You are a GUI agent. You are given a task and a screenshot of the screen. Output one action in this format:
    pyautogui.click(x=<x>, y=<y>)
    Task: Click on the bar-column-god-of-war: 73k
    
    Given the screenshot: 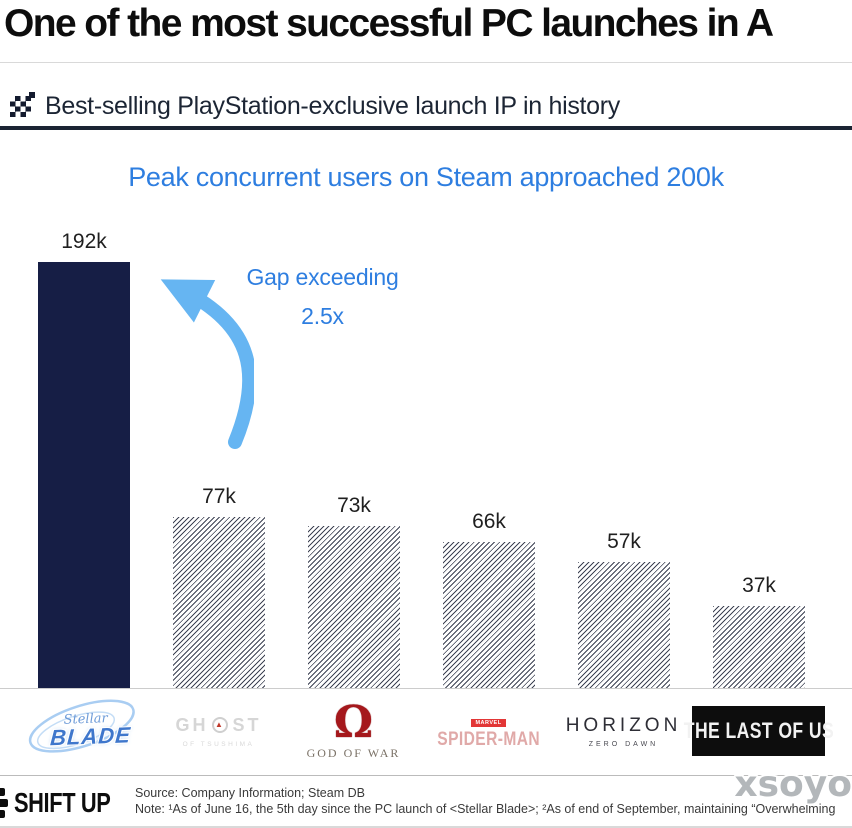 What is the action you would take?
    pyautogui.click(x=354, y=591)
    